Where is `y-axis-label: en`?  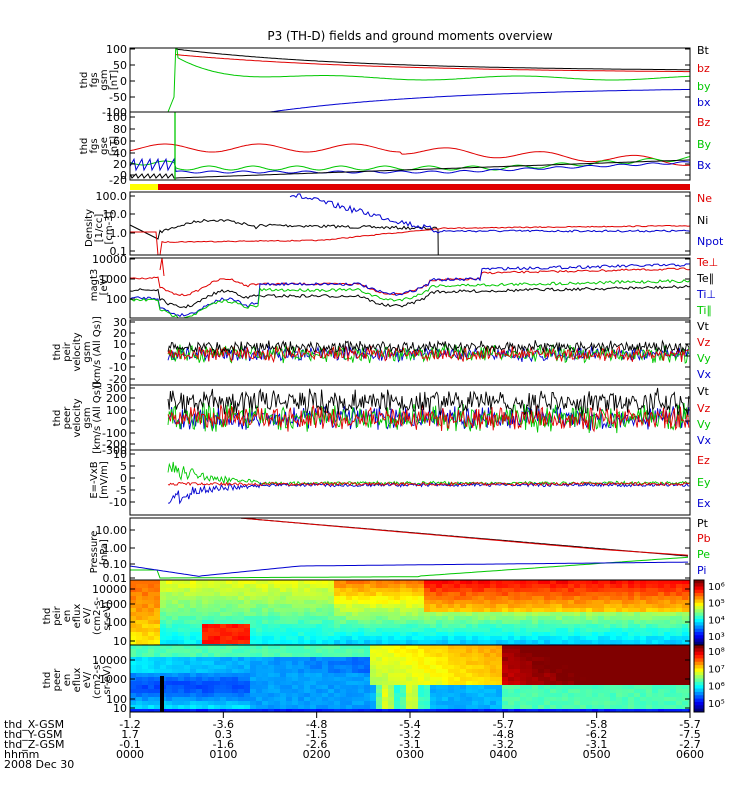 y-axis-label: en is located at coordinates (67, 616).